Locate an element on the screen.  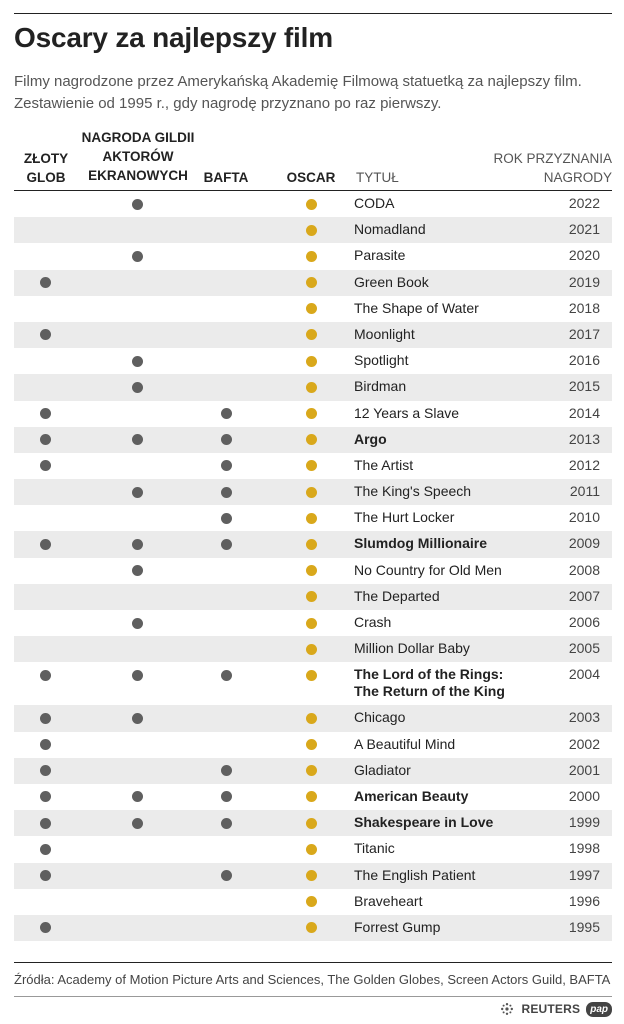
film-title: The English Patient is located at coordinates (414, 875).